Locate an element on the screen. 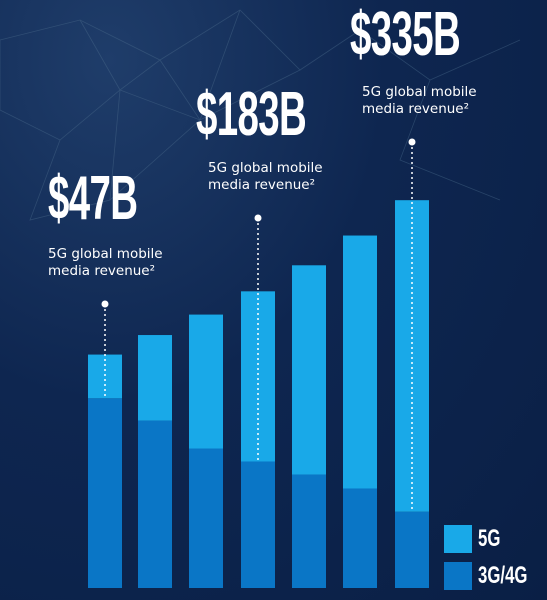 The height and width of the screenshot is (600, 547). value-label: $47B is located at coordinates (93, 198).